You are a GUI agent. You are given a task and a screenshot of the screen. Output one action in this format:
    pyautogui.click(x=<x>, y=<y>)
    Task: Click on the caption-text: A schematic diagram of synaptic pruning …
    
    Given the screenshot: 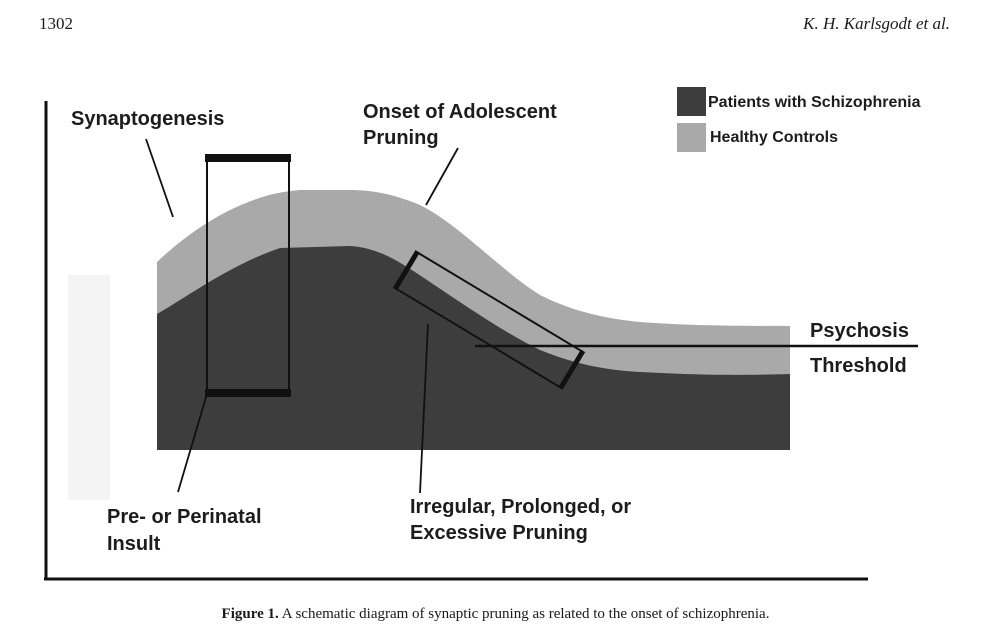 What is the action you would take?
    pyautogui.click(x=524, y=614)
    